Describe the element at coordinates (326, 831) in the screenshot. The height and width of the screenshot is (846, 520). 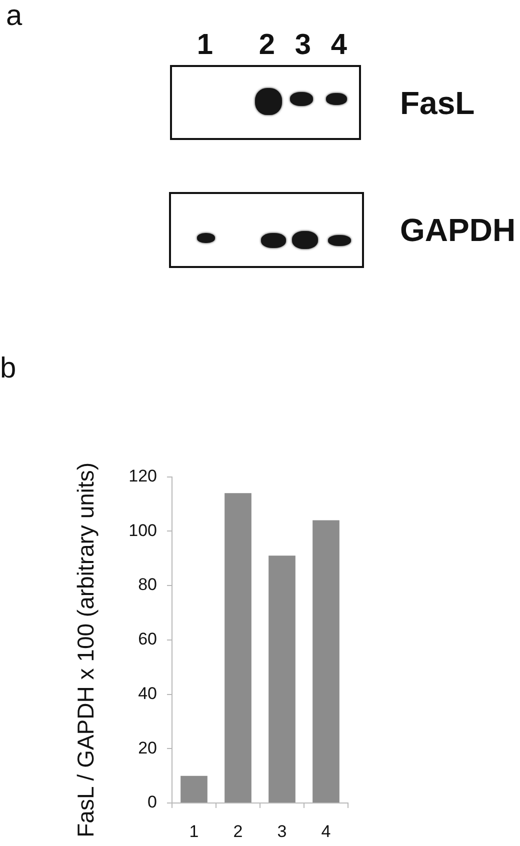
I see `x-tick-label: 4` at that location.